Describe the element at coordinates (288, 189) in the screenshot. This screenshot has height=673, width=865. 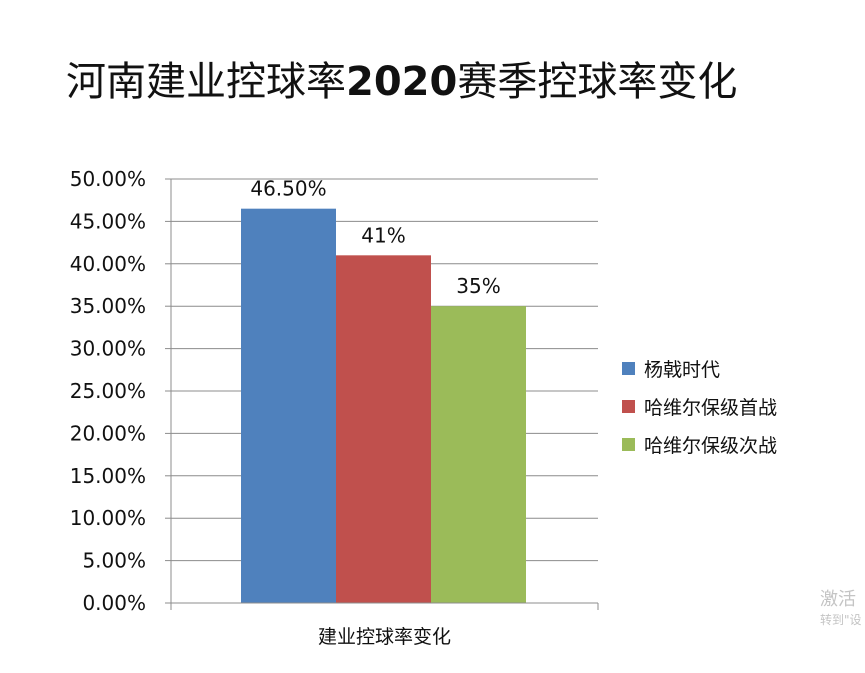
I see `data-label: 46.50%` at that location.